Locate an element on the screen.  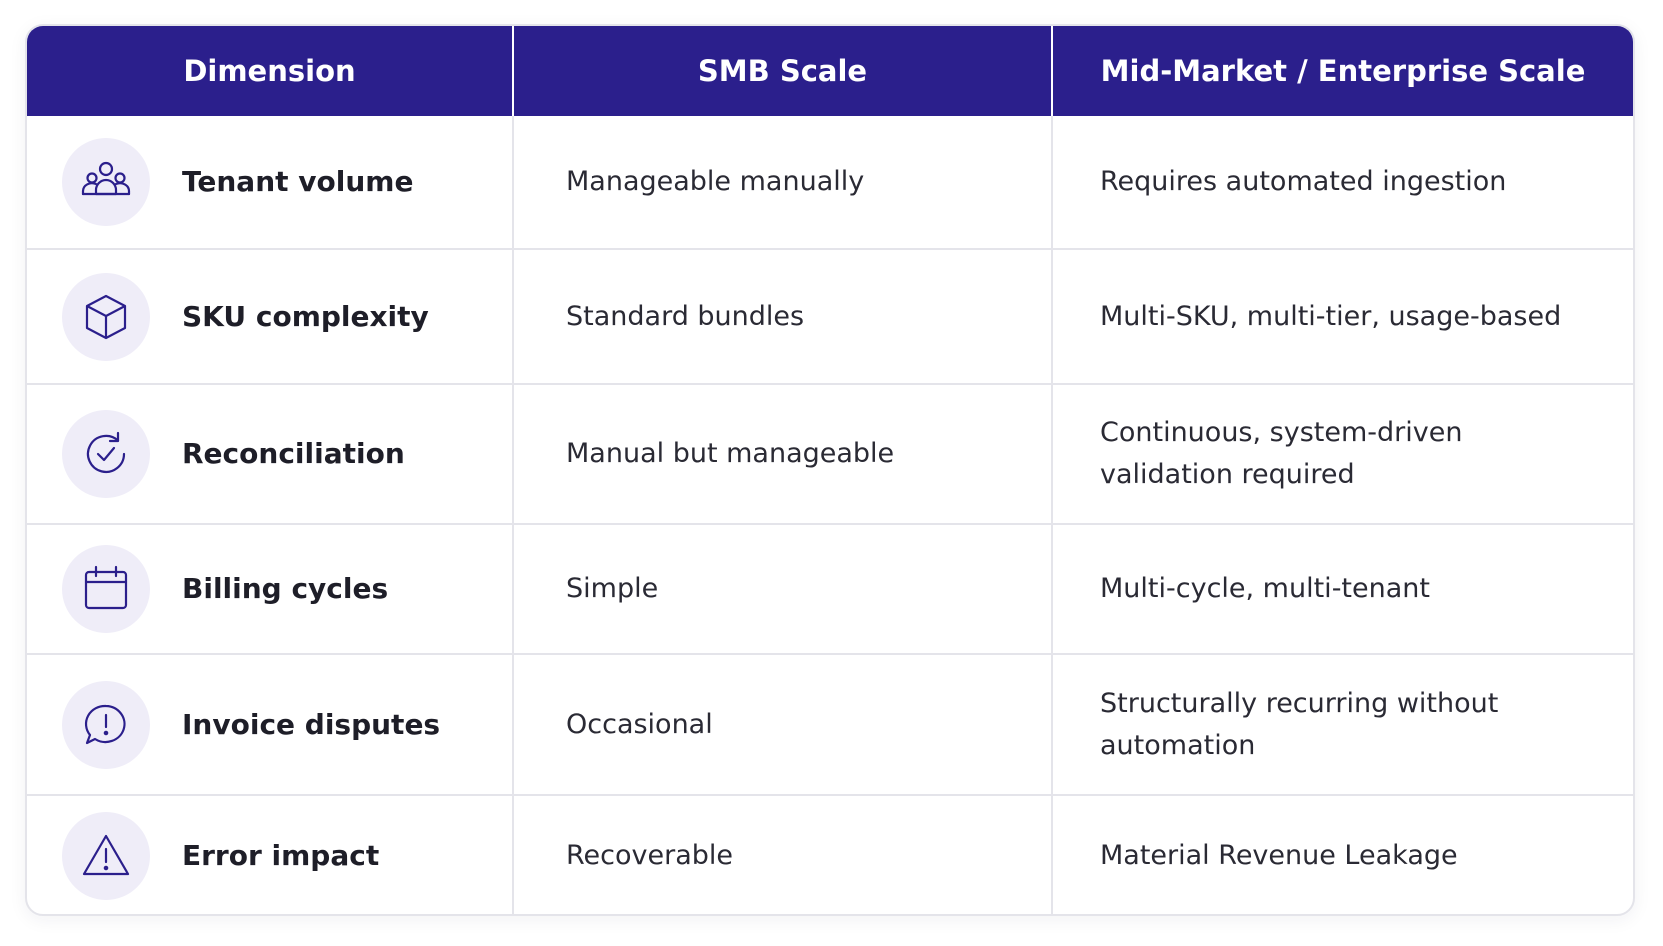
smb-value: Recoverable is located at coordinates (782, 854).